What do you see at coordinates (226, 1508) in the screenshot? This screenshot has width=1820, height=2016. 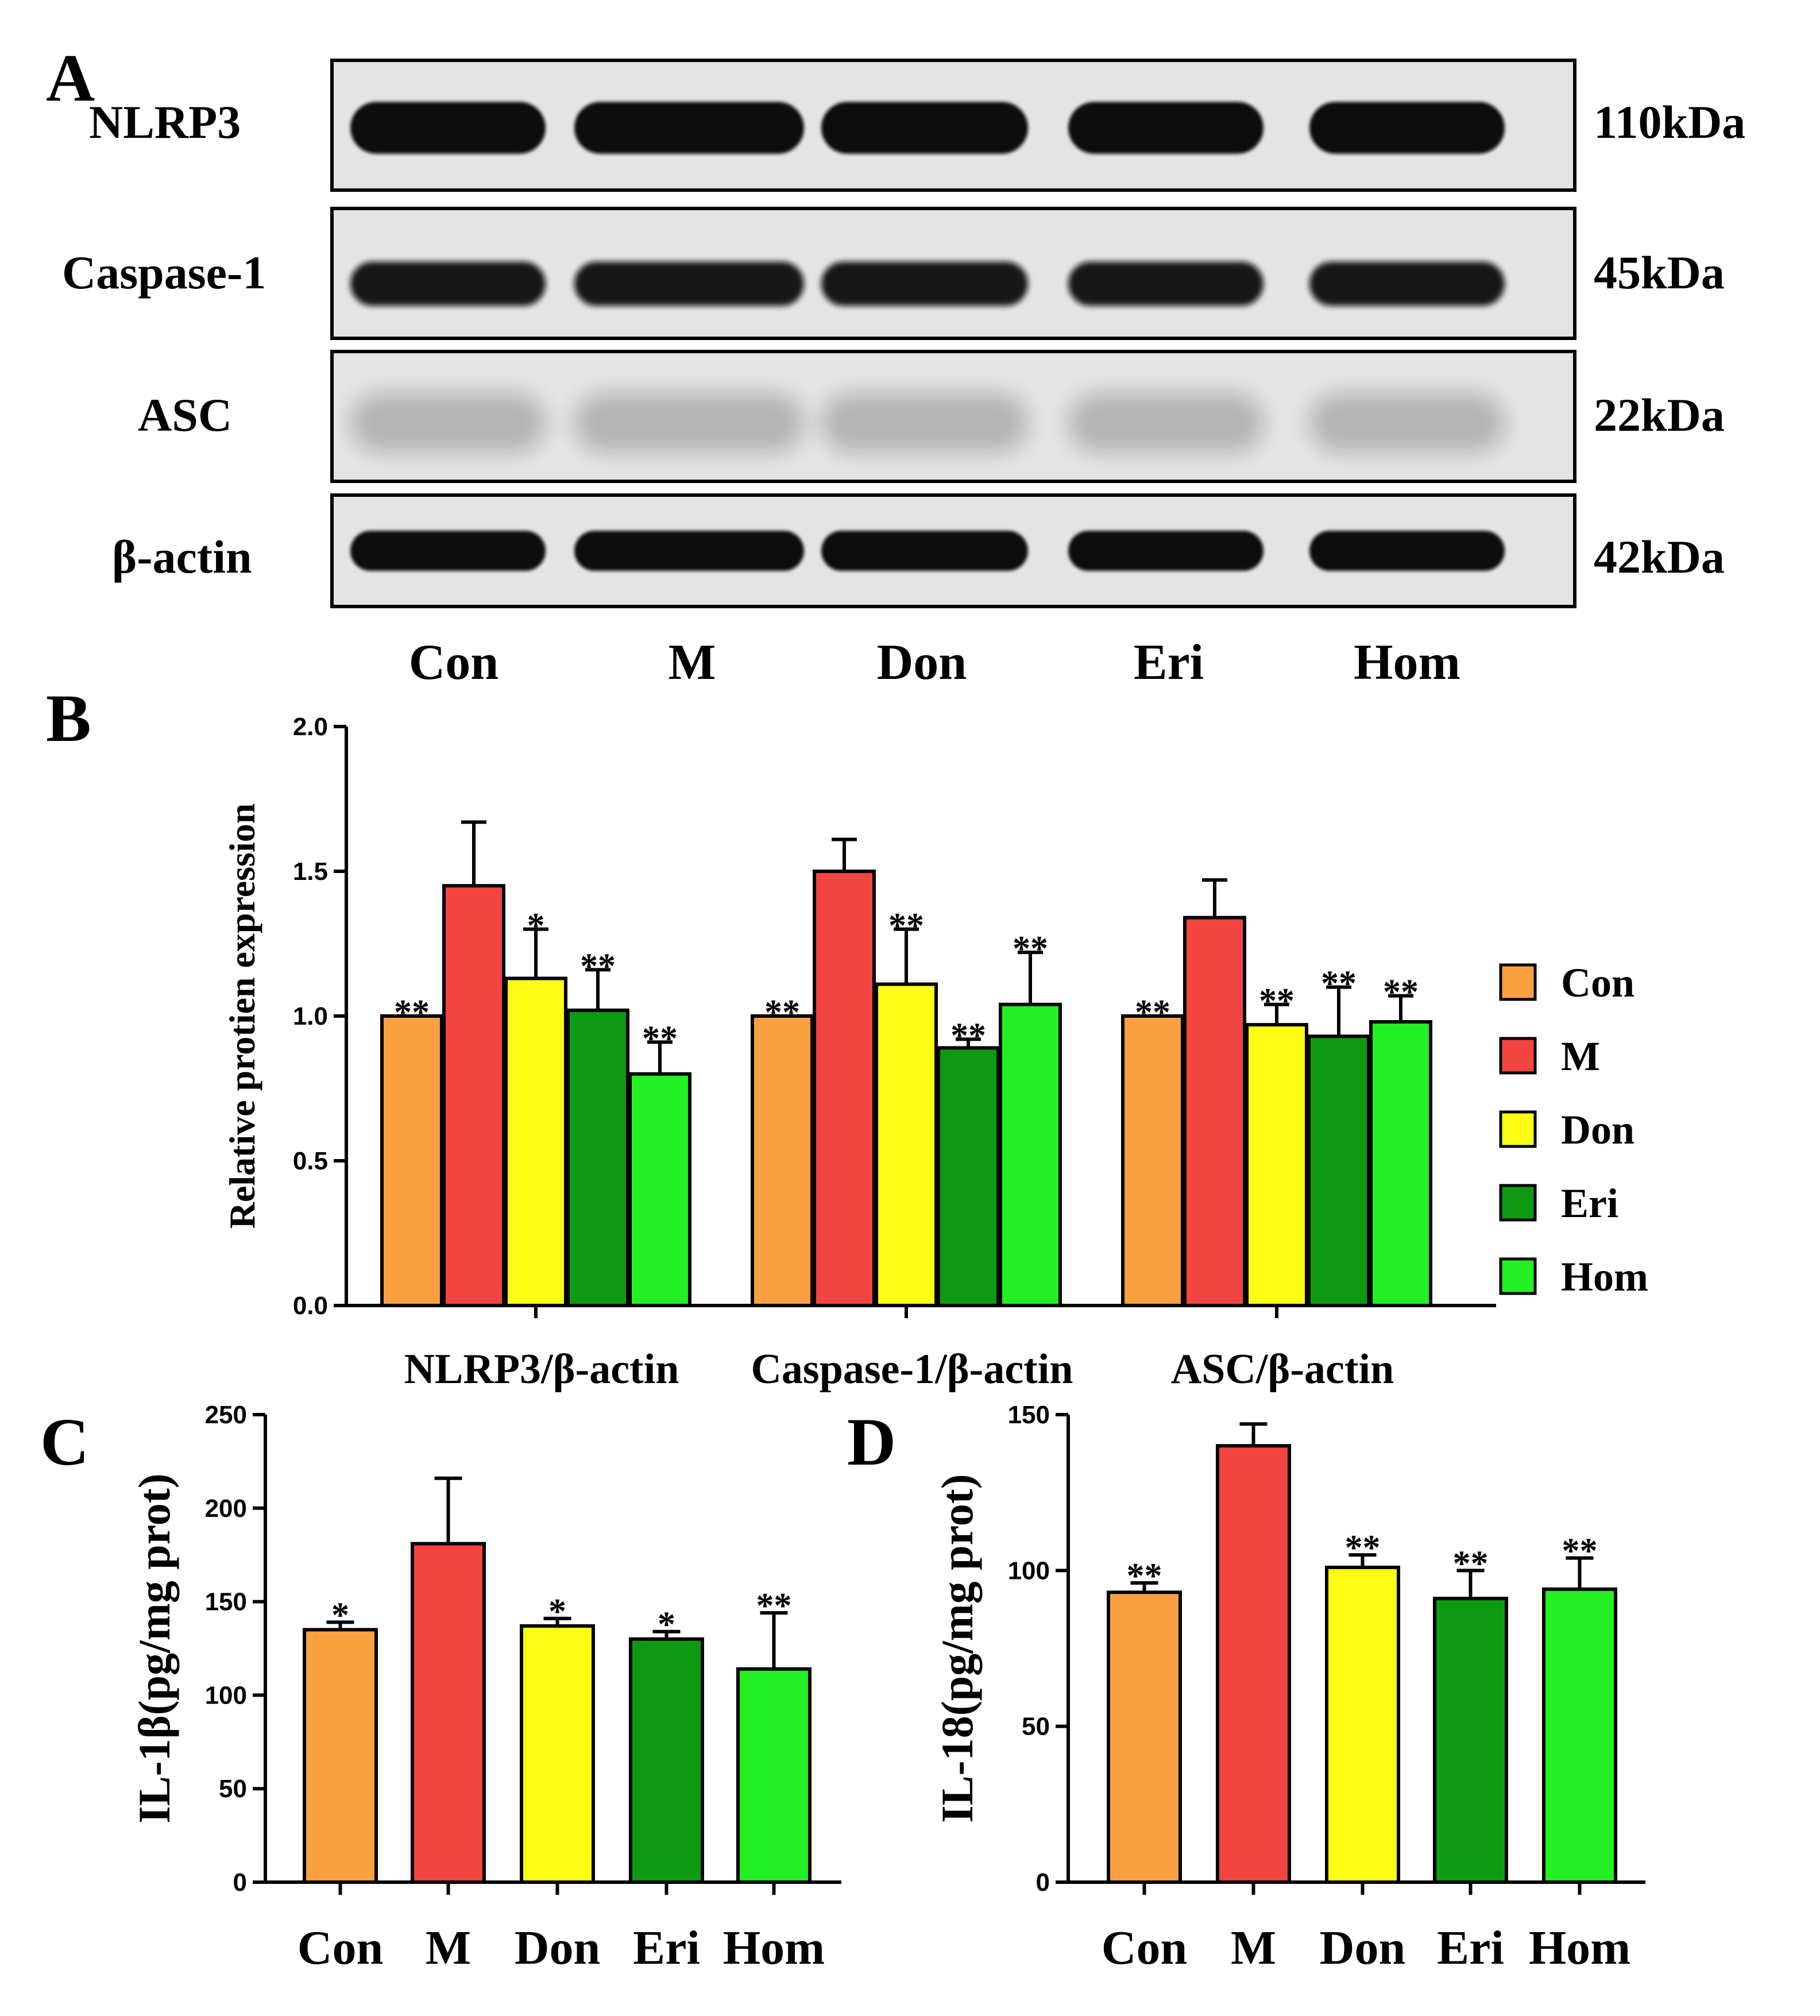 I see `y-tick-label: 200` at bounding box center [226, 1508].